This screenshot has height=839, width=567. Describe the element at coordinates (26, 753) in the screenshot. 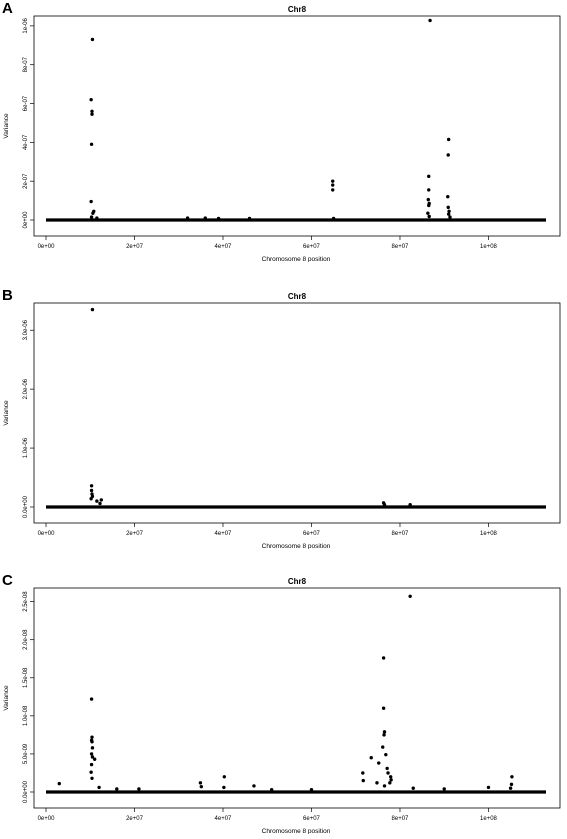

I see `y-tick-label: 5.0e-09` at that location.